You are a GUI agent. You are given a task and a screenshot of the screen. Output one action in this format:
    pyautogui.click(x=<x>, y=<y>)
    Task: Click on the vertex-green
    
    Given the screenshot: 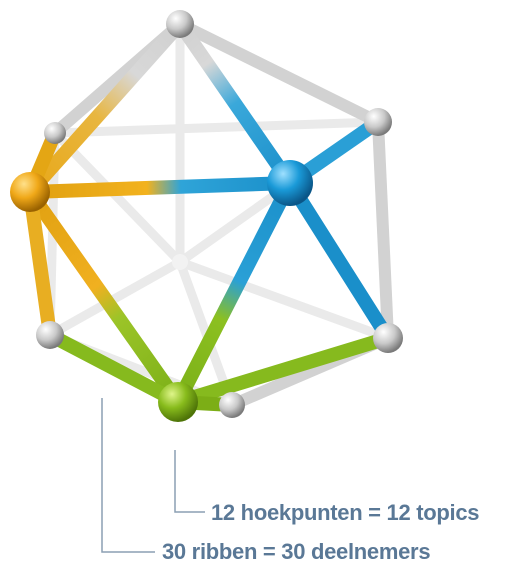 What is the action you would take?
    pyautogui.click(x=178, y=402)
    